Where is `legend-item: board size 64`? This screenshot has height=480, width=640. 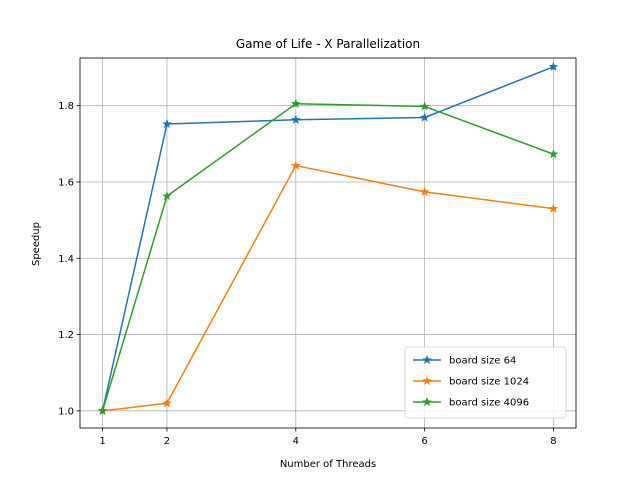
legend-item: board size 64 is located at coordinates (464, 360).